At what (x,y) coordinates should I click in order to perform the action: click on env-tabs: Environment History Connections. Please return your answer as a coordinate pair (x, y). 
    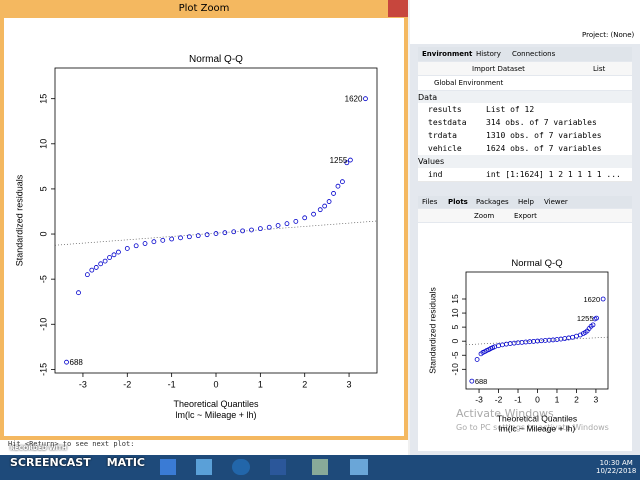
    Looking at the image, I should click on (525, 54).